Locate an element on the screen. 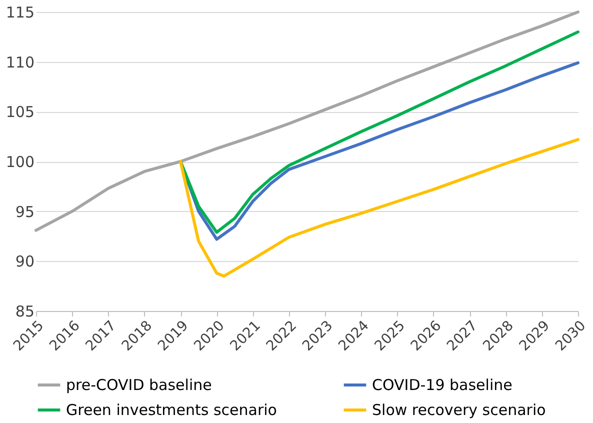 This screenshot has height=423, width=593. y-tick-label: 85 is located at coordinates (24, 311).